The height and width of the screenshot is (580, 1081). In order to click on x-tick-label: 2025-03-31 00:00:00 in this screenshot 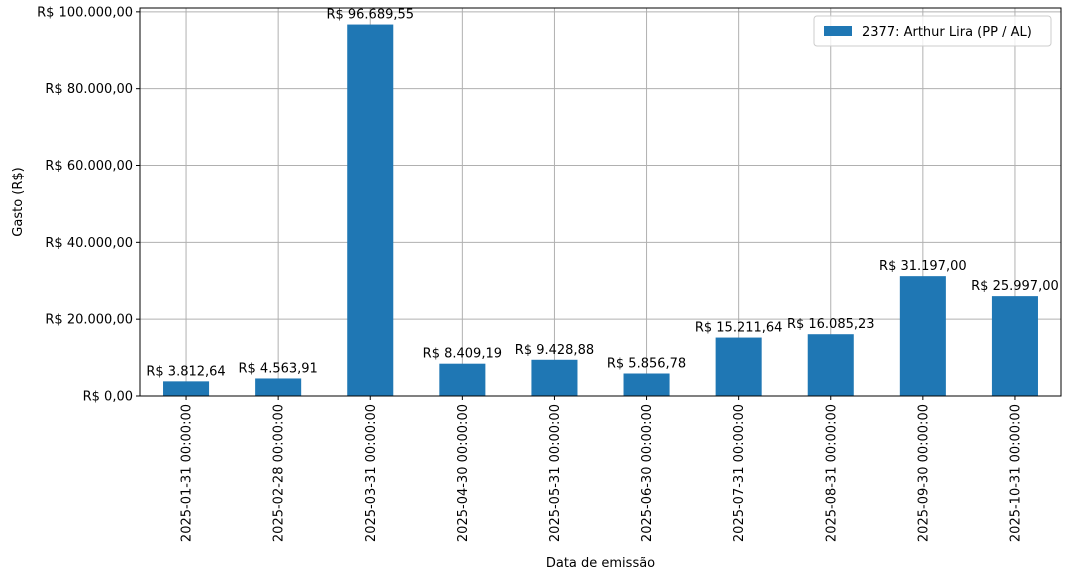, I will do `click(371, 473)`.